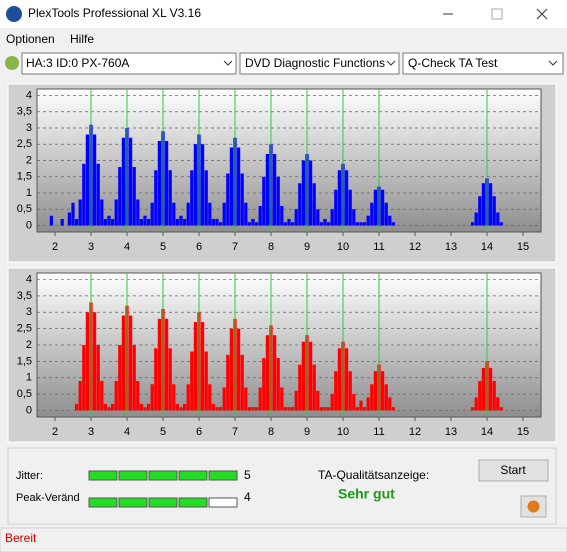  I want to click on test-combo, so click(483, 63).